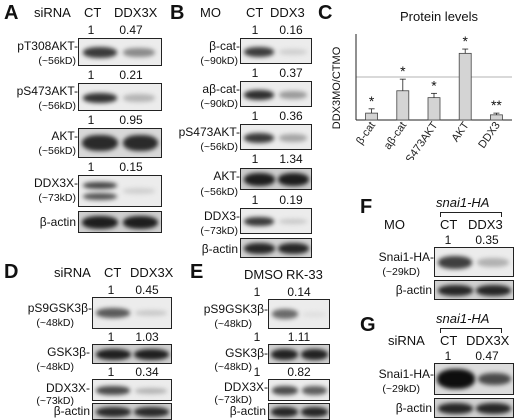 The image size is (520, 420). I want to click on panel-b-row3-control: 1, so click(255, 116).